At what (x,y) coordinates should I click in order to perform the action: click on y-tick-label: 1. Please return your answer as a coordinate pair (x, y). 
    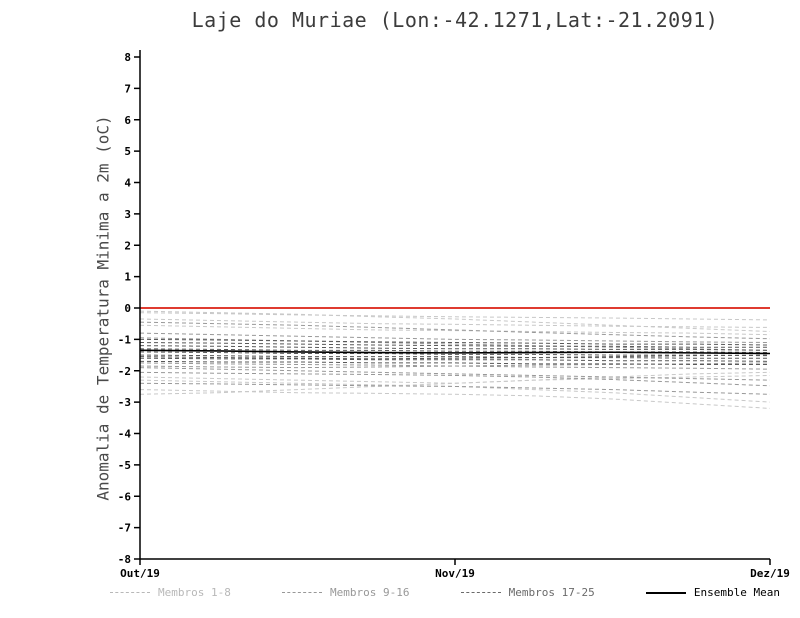
    Looking at the image, I should click on (127, 277).